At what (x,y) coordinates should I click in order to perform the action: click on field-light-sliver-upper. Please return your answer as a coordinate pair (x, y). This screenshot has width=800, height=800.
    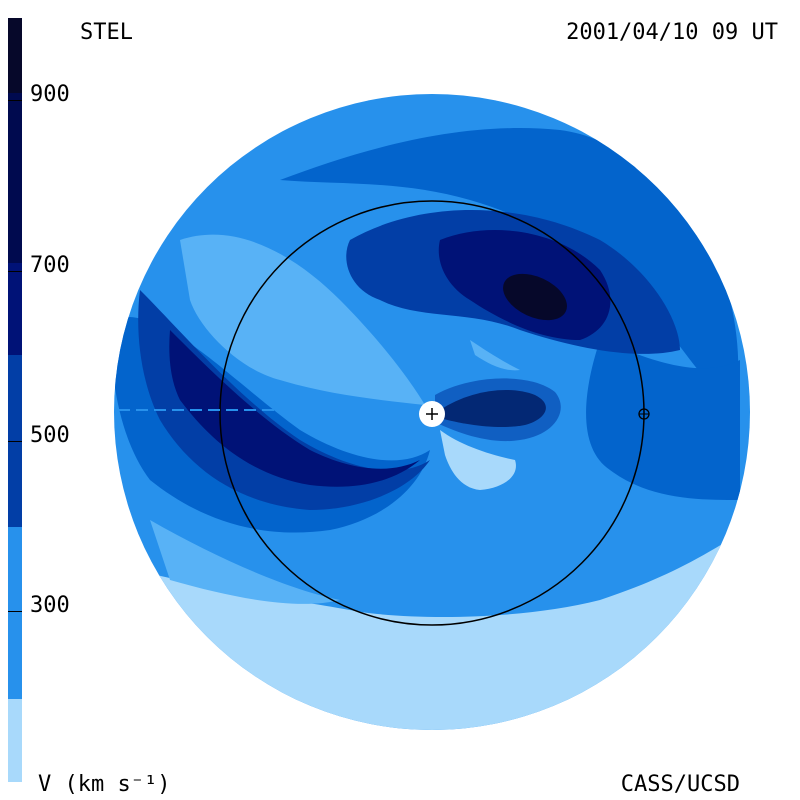
    Looking at the image, I should click on (495, 355).